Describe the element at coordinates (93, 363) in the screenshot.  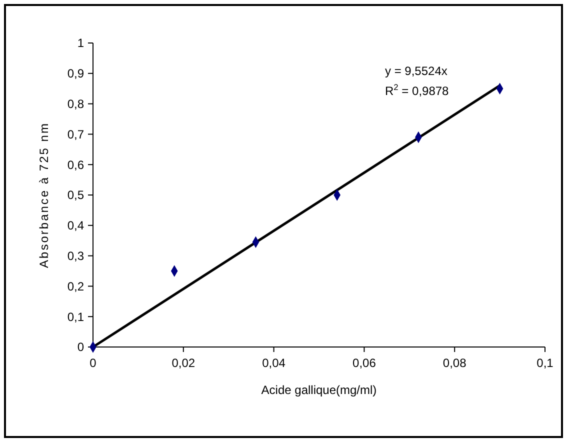
I see `x-tick-label: 0` at that location.